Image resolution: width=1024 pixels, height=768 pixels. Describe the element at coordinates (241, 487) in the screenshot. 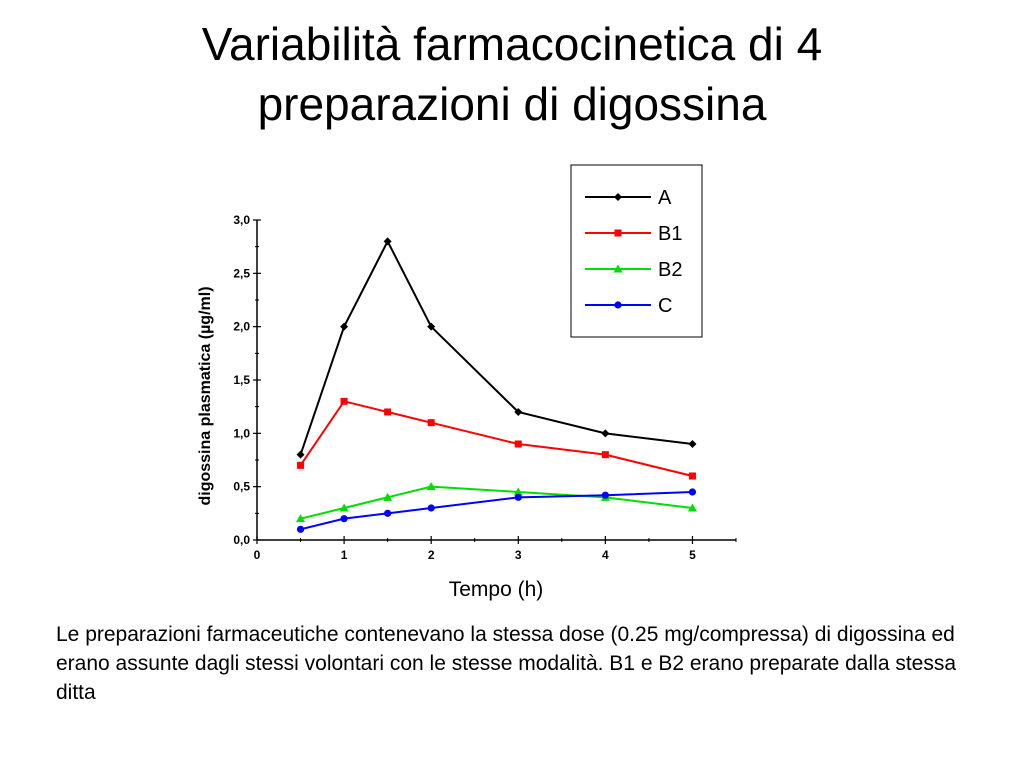

I see `y-tick-label: 0,5` at that location.